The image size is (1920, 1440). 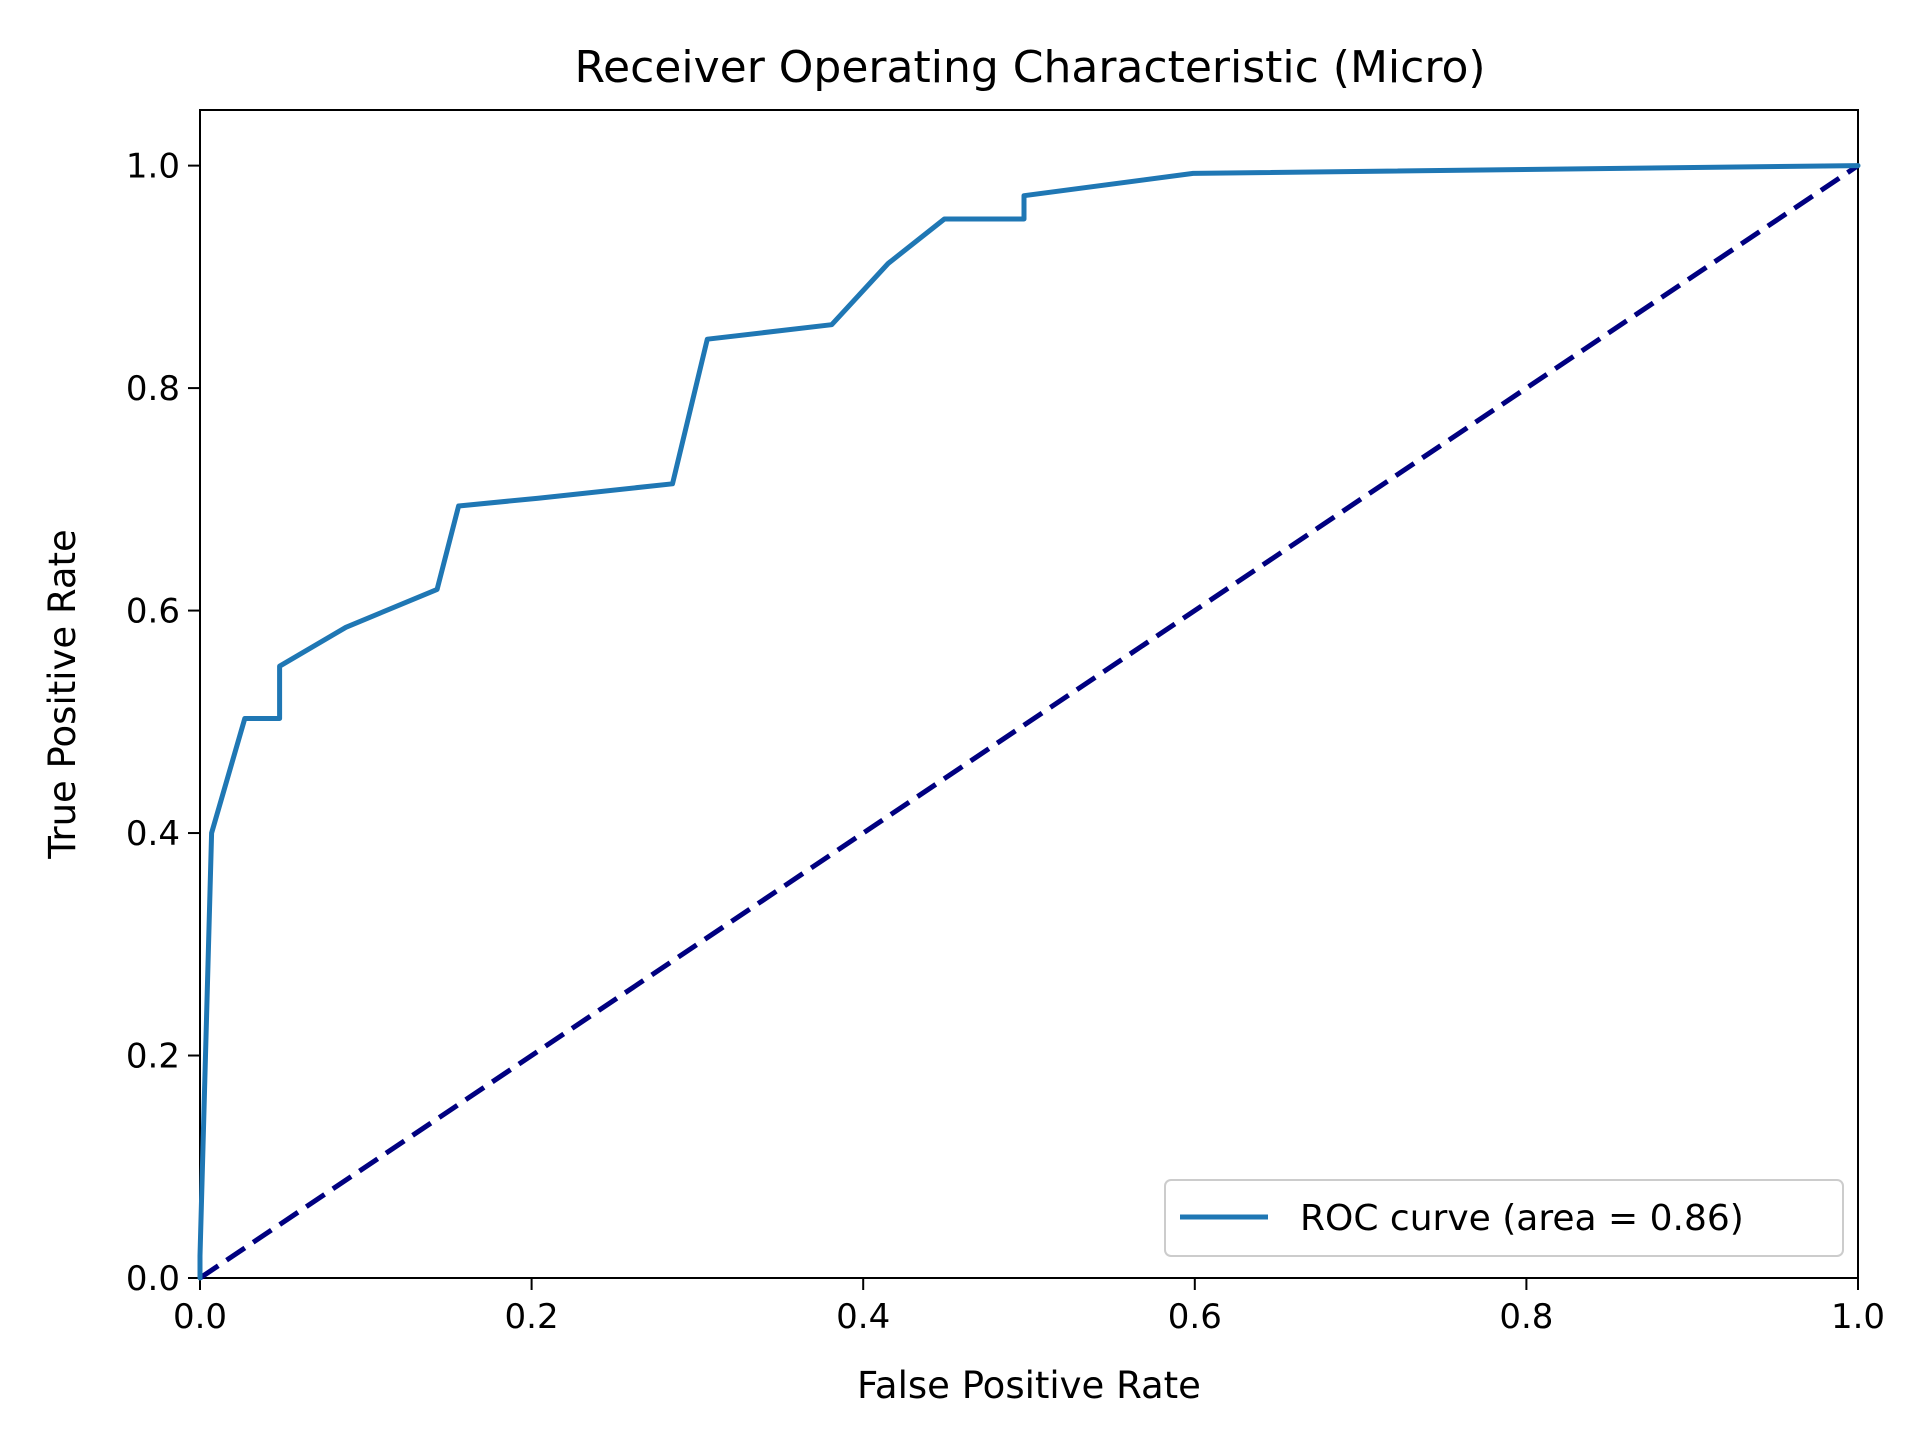 What do you see at coordinates (153, 1279) in the screenshot?
I see `y-tick-label: 0.0` at bounding box center [153, 1279].